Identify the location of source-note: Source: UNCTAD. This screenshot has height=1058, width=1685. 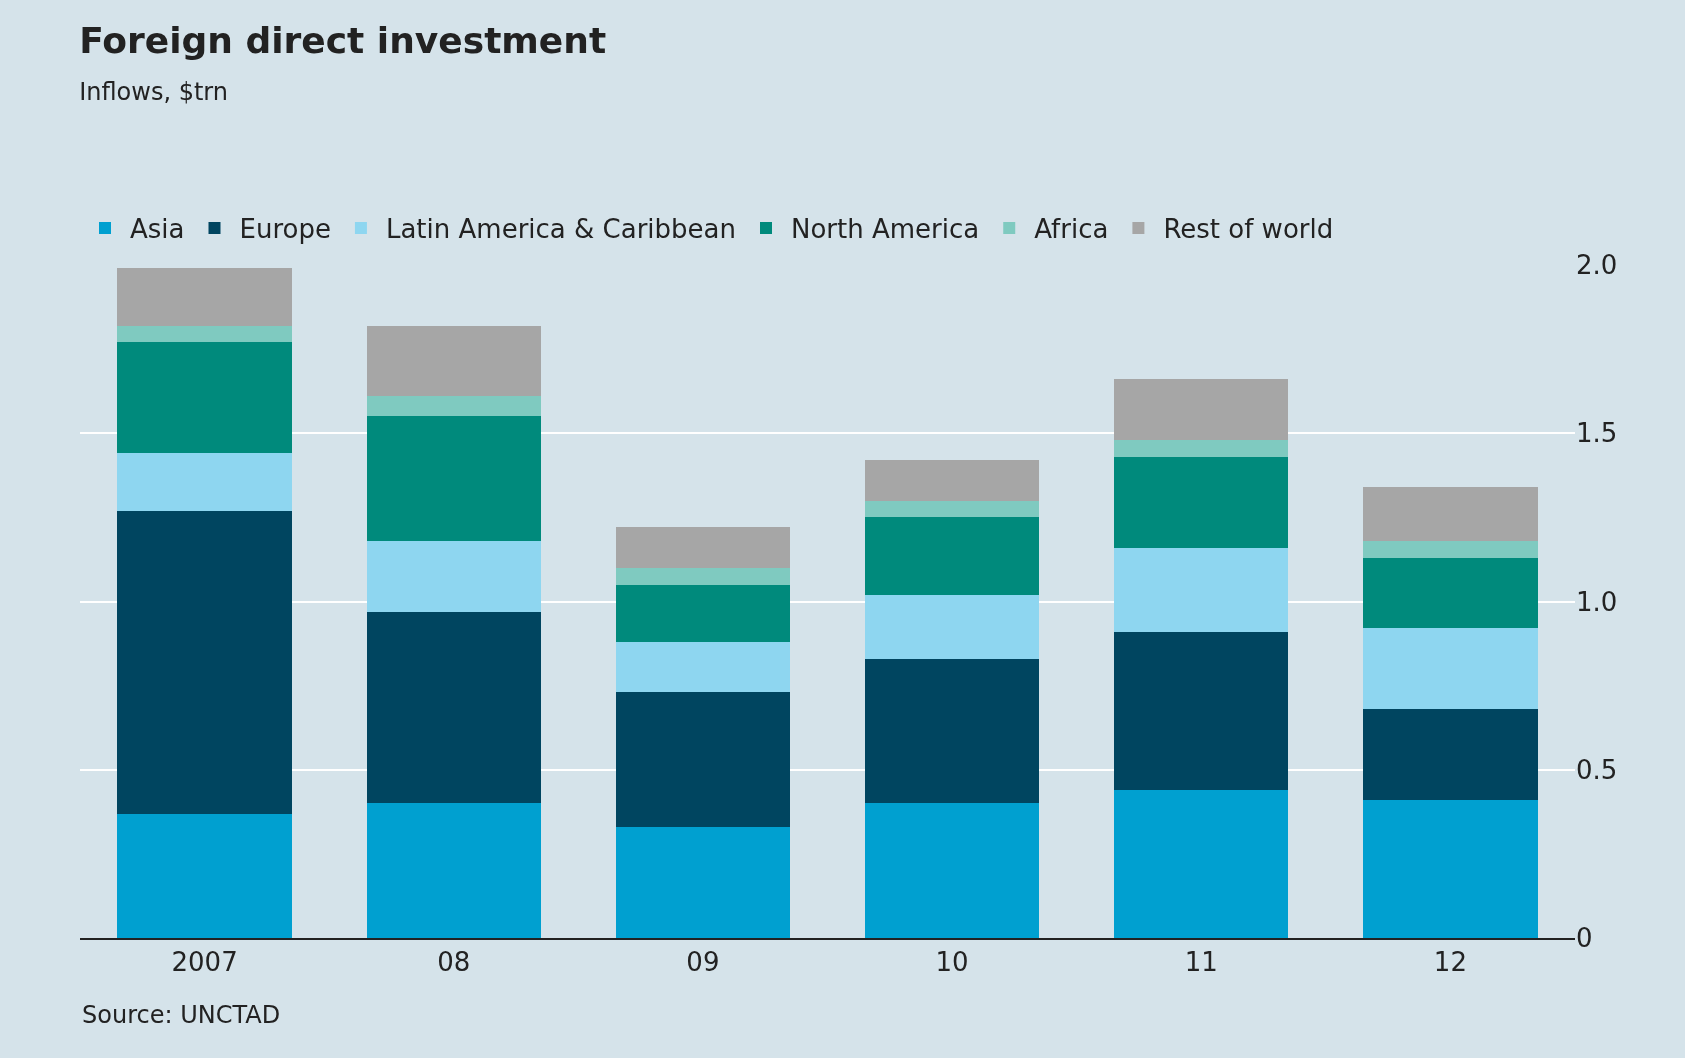
(181, 1015).